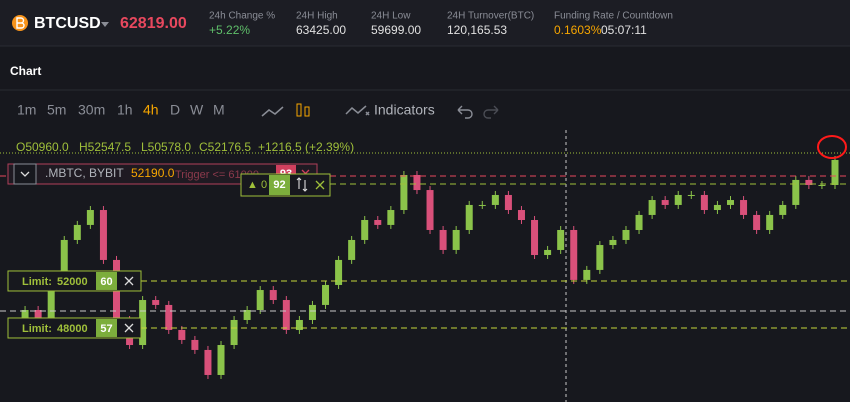 The width and height of the screenshot is (850, 402). I want to click on limit-order: Limit: 52000 60, so click(74, 281).